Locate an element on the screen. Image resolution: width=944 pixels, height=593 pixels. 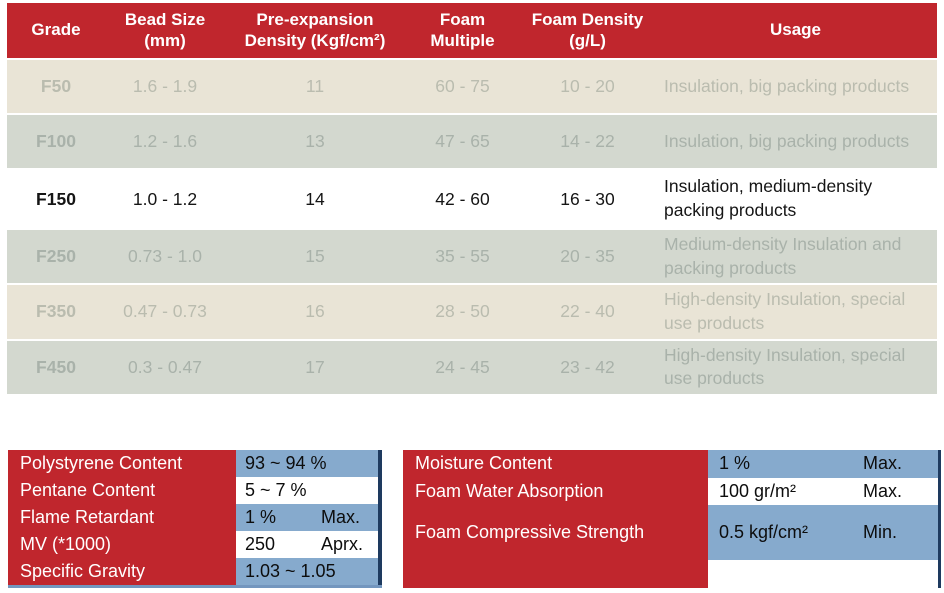
spec-value-empty is located at coordinates (824, 574).